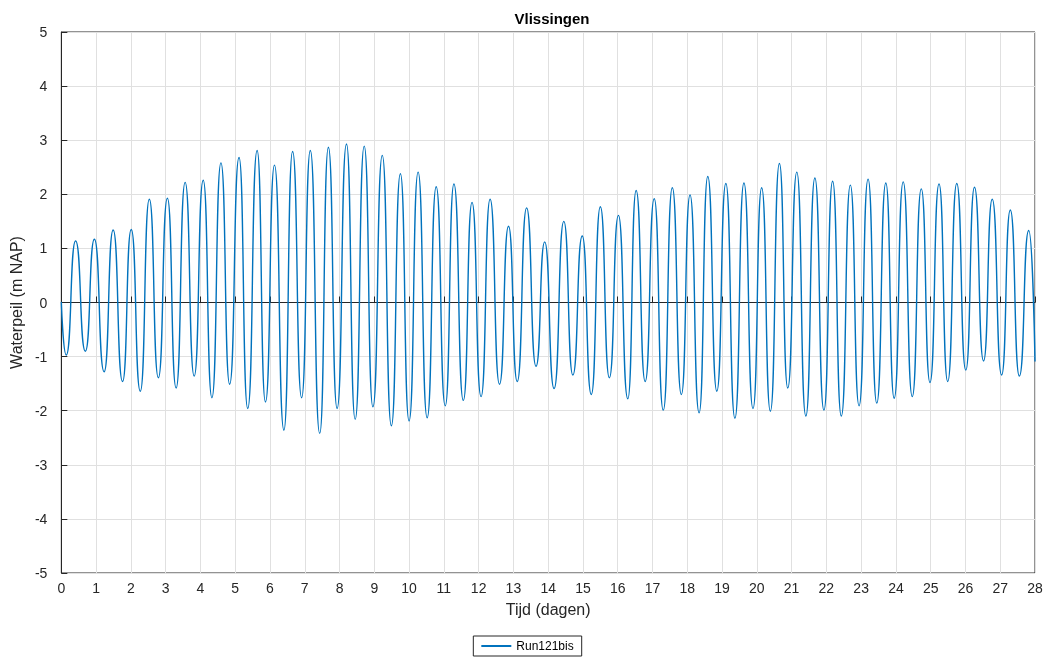 This screenshot has width=1055, height=661. I want to click on x-tick-label: 12, so click(478, 588).